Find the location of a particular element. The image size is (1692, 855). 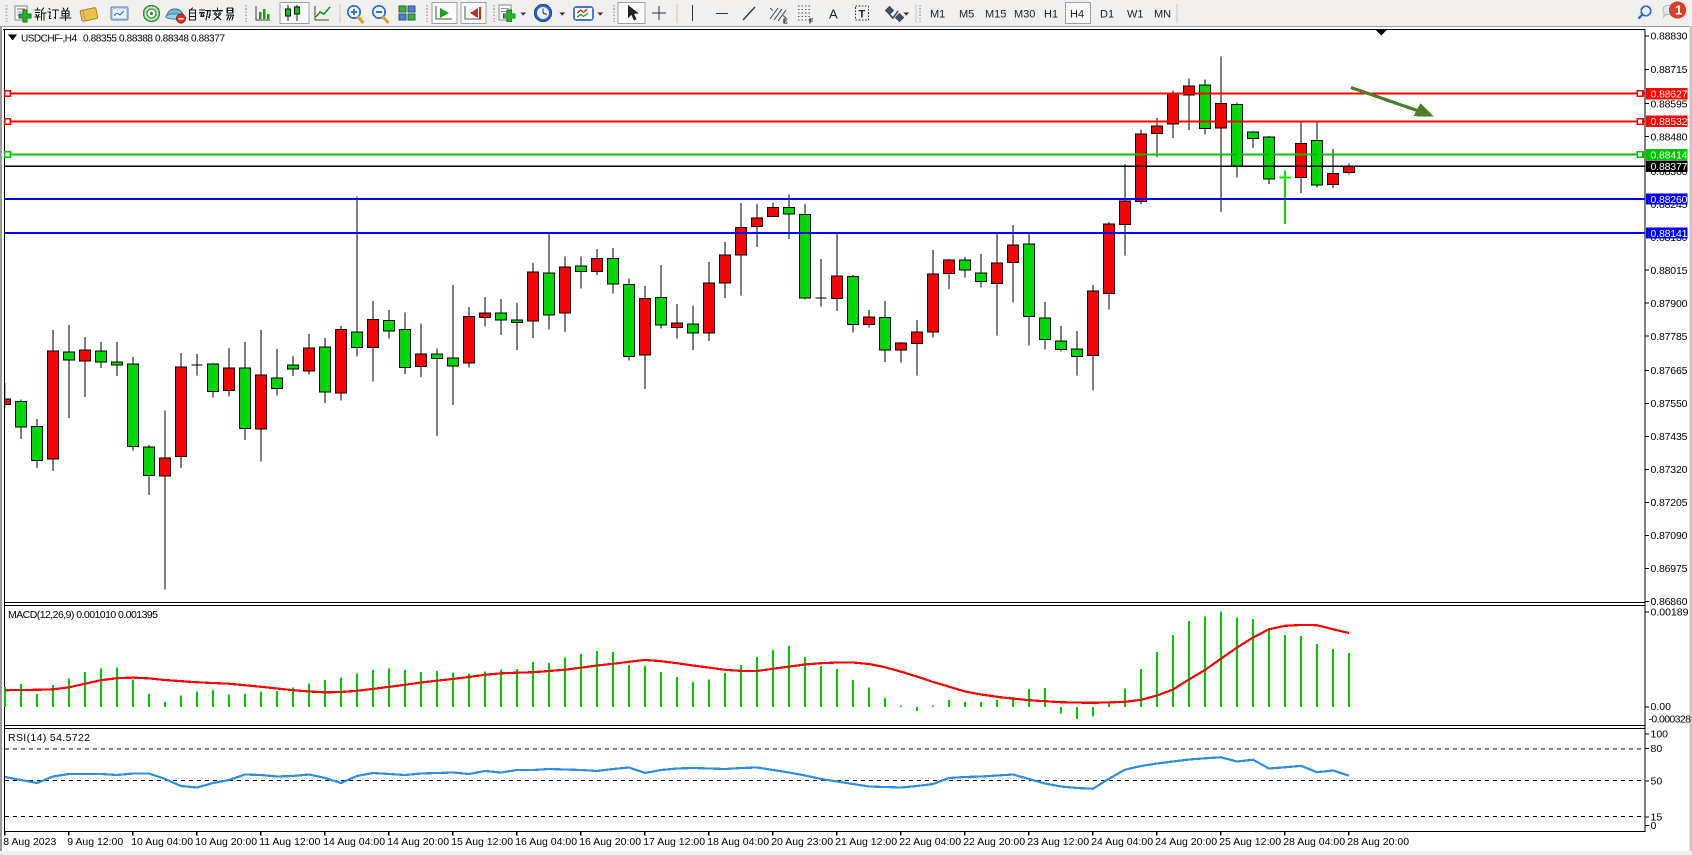

svg-text: 16 Aug 20:00 is located at coordinates (610, 842).